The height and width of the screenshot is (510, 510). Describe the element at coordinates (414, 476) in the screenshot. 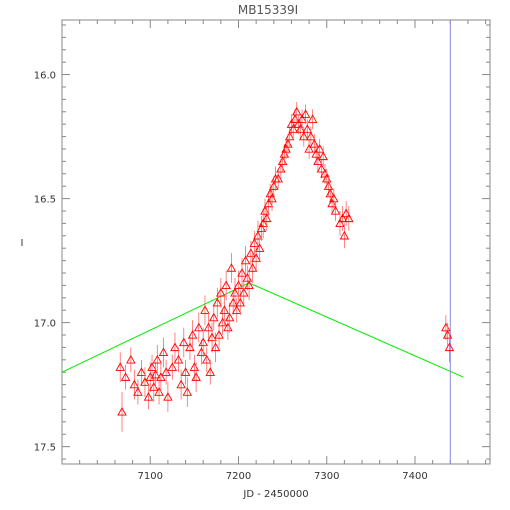

I see `x-tick-label: 7400` at that location.